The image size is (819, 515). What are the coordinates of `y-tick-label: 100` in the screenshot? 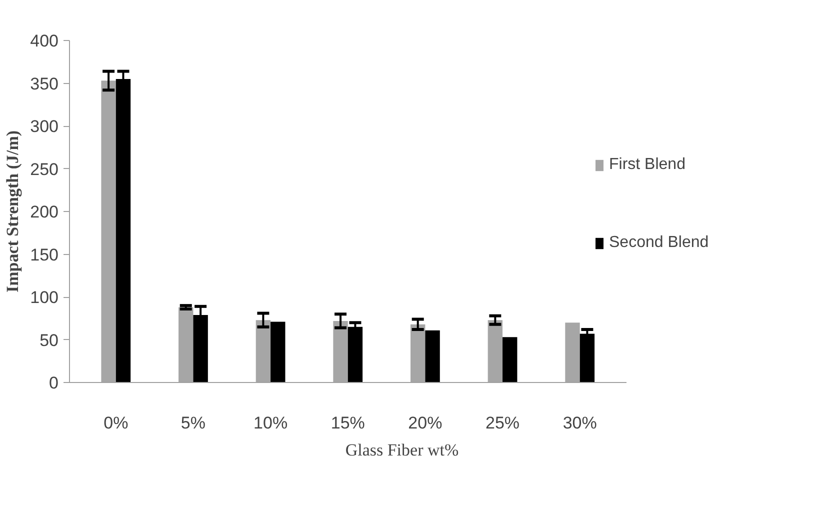 It's located at (44, 297).